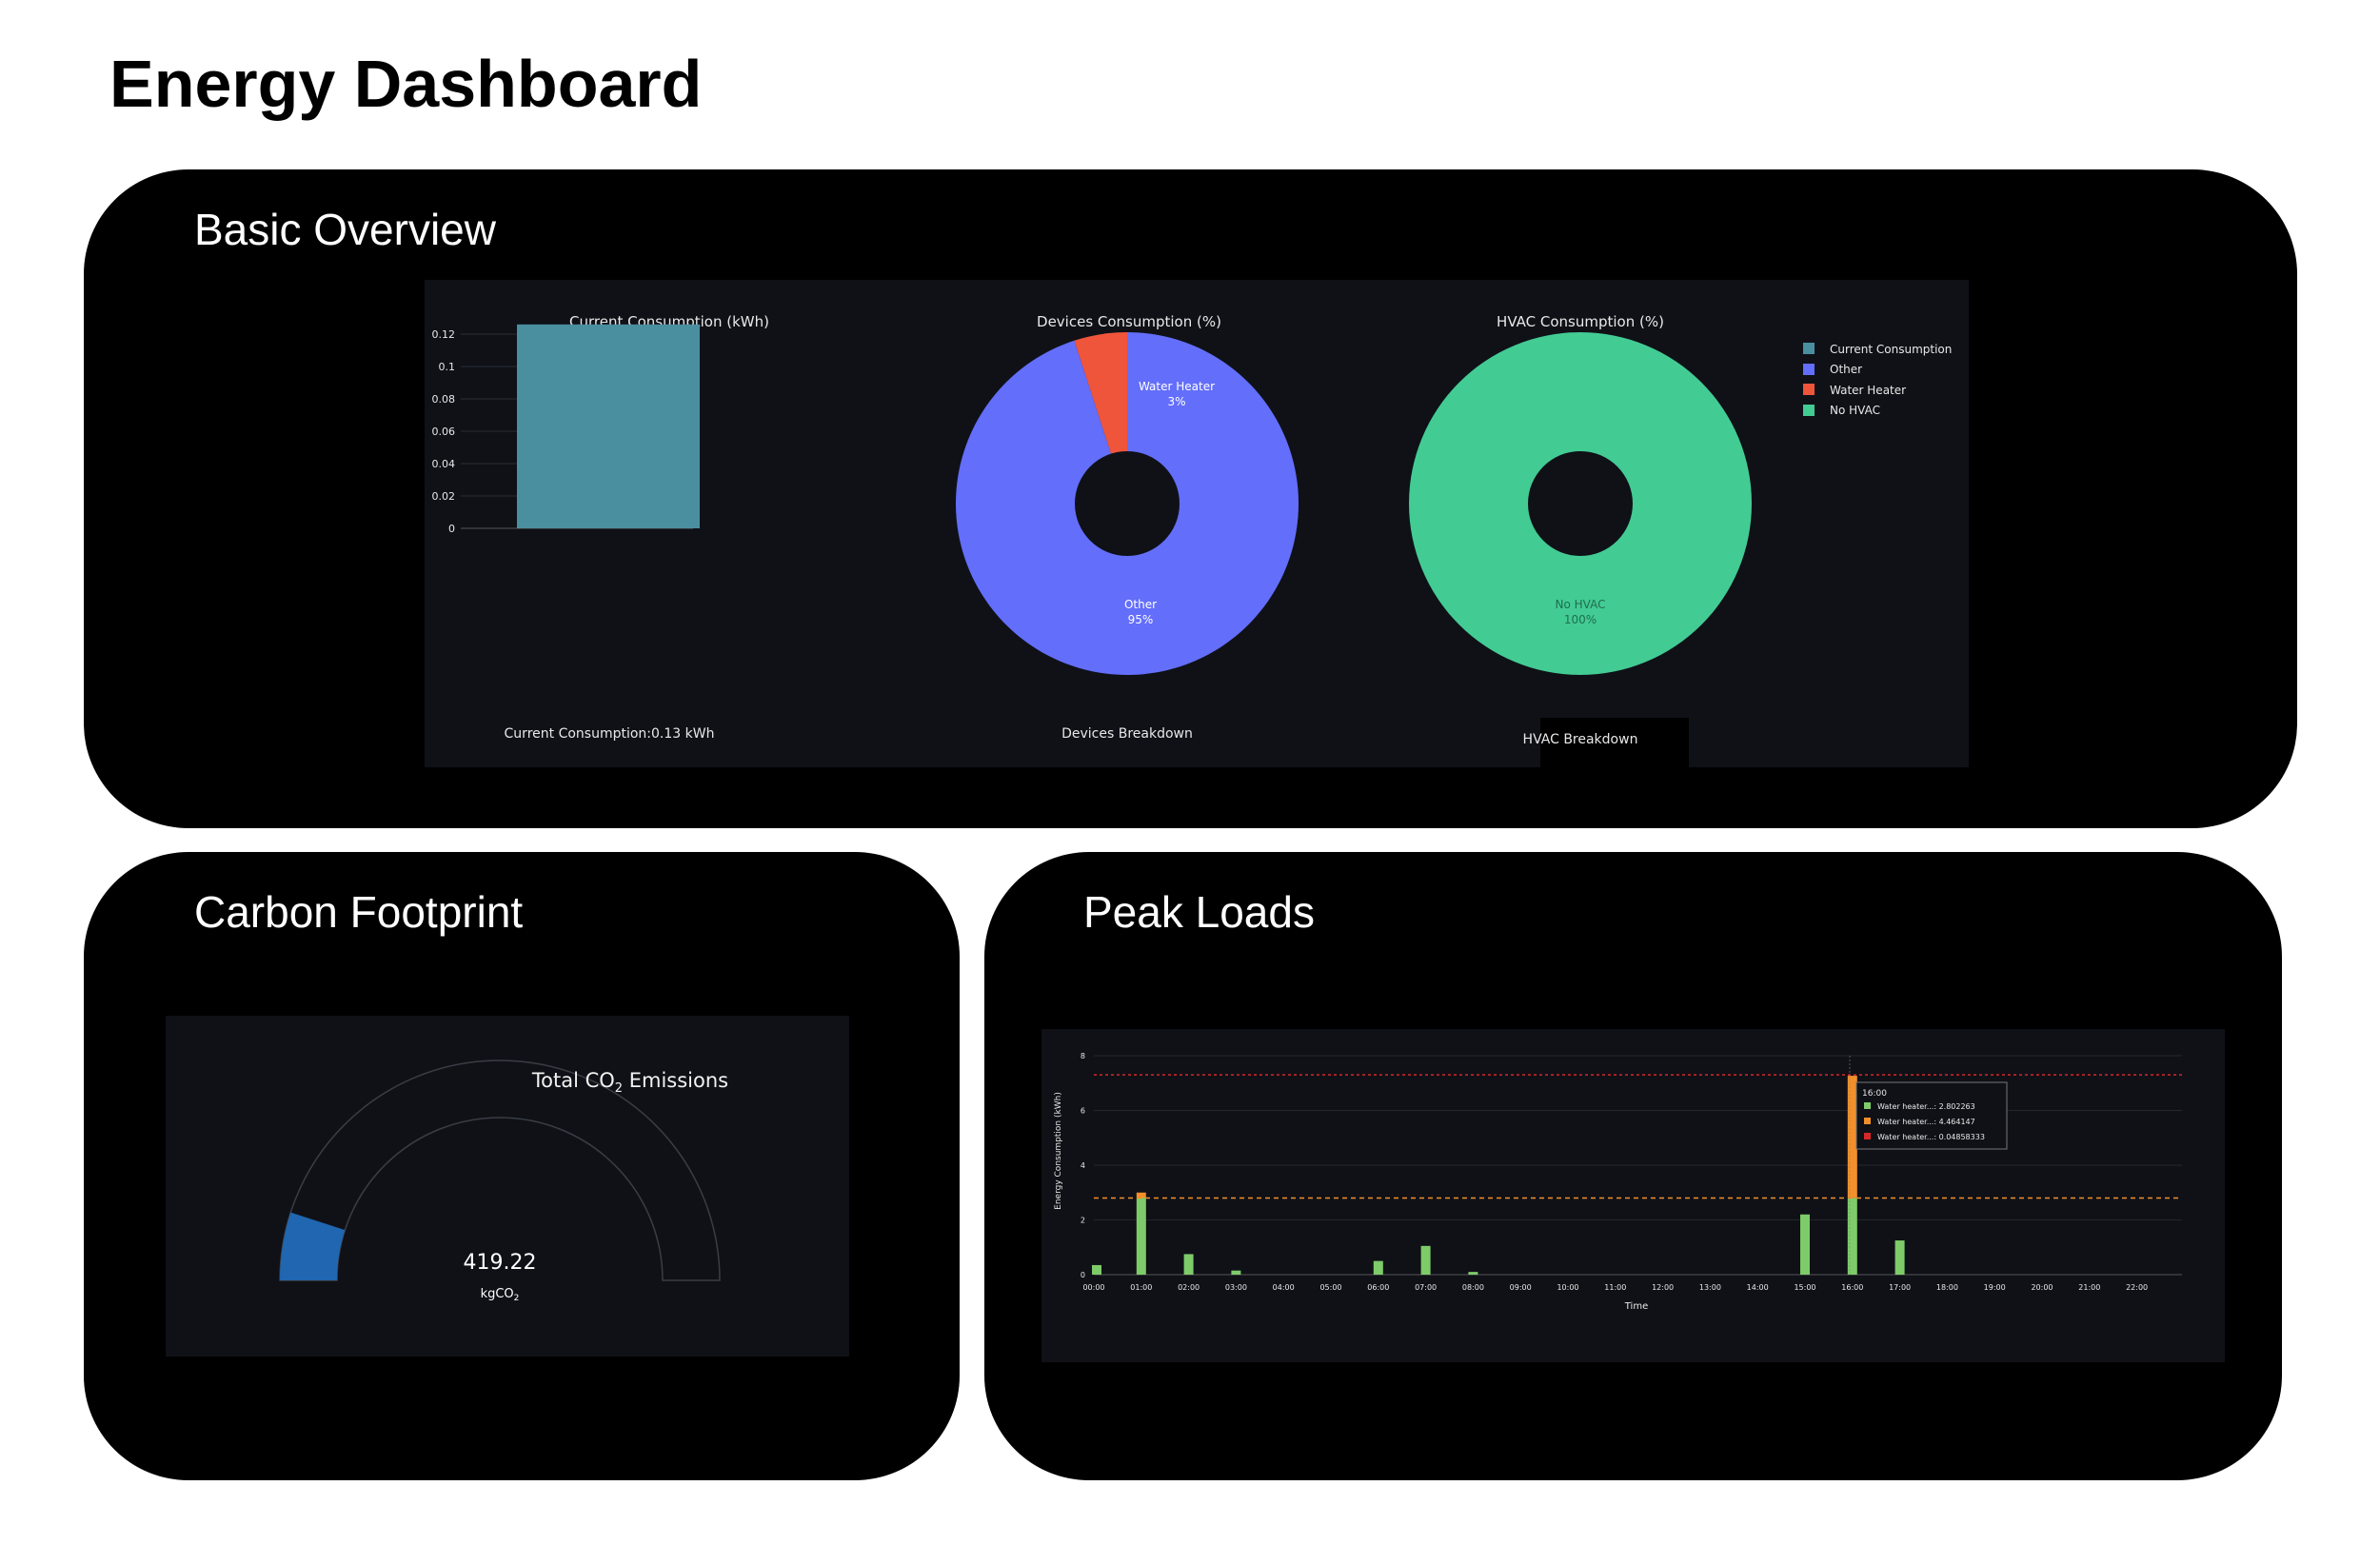  Describe the element at coordinates (1189, 1287) in the screenshot. I see `peak-x-tick-label: 02:00` at that location.